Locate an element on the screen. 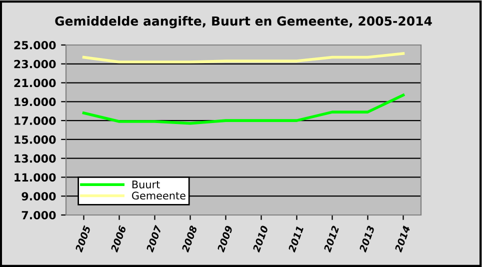 The image size is (482, 267). chart-title: Gemiddelde aangifte, Buurt en Gemeente, 2005-2014 is located at coordinates (243, 22).